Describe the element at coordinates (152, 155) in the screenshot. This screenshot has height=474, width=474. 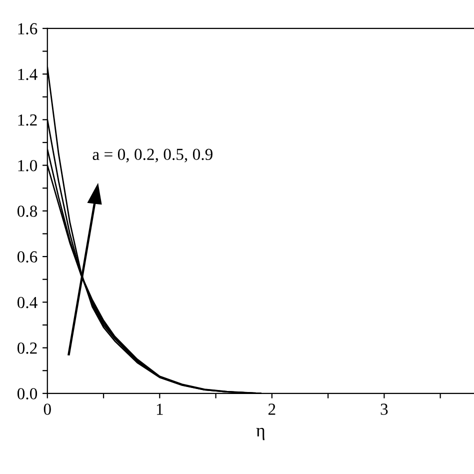
I see `annotation: a = 0, 0.2, 0.5, 0.9` at that location.